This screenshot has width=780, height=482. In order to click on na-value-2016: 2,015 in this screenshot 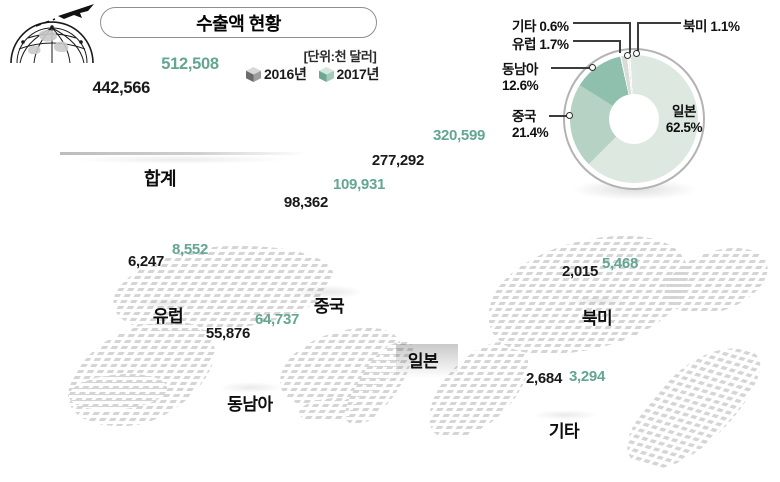, I will do `click(579, 271)`.